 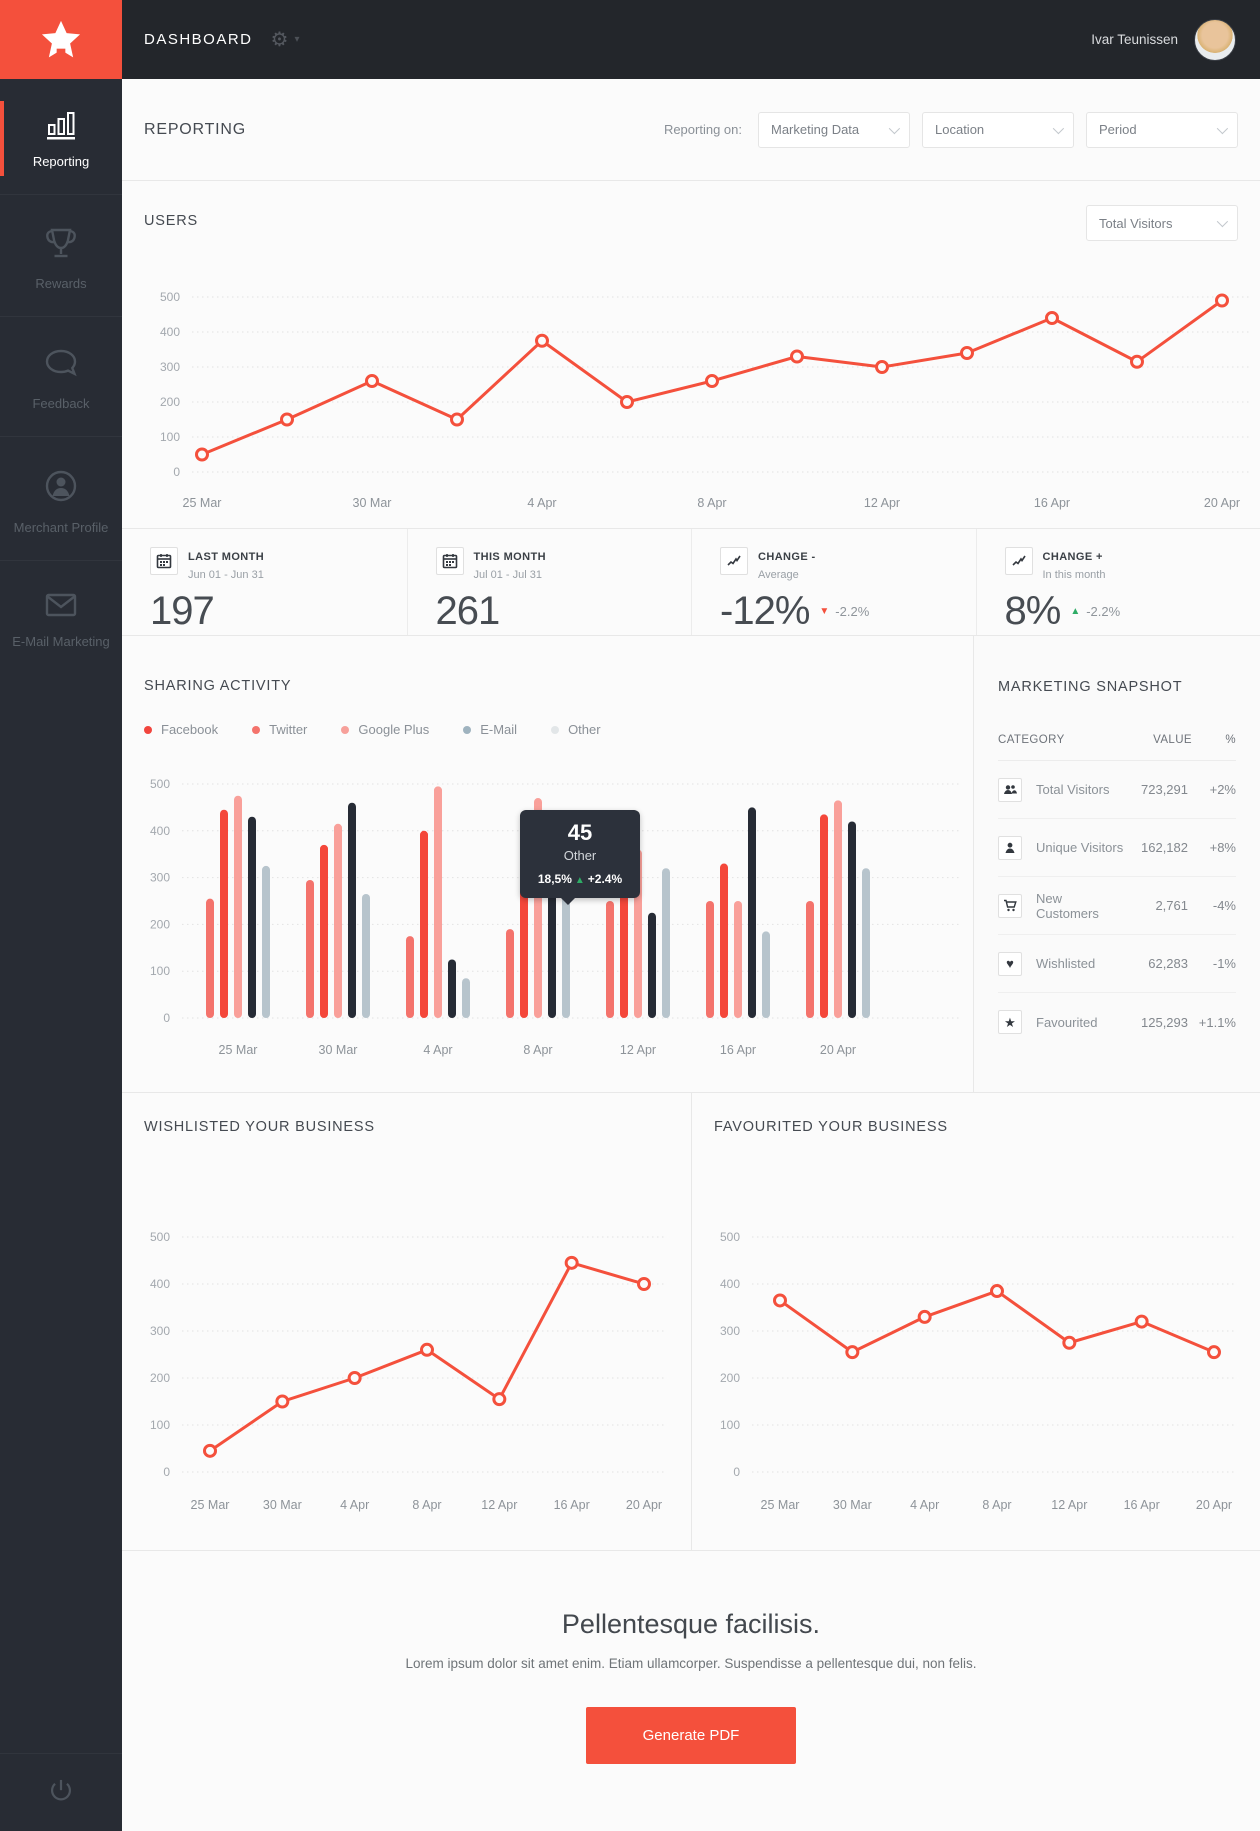 I want to click on tooltip-delta: +2.4%, so click(x=605, y=879).